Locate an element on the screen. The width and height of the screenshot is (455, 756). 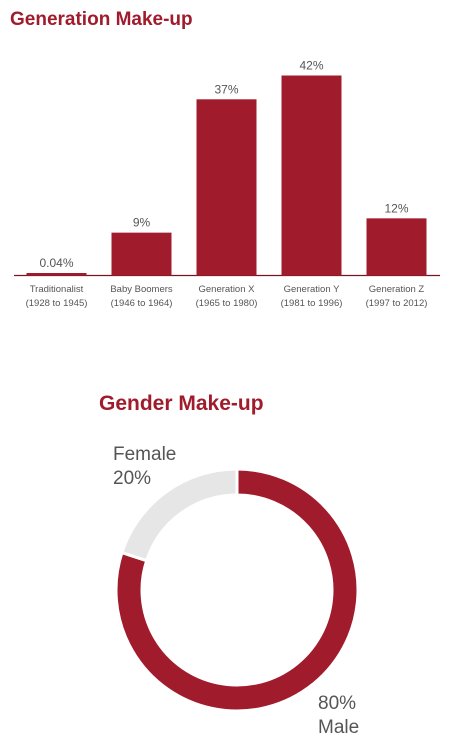
tick-sublabel-generation-x: (1965 to 1980) is located at coordinates (227, 303).